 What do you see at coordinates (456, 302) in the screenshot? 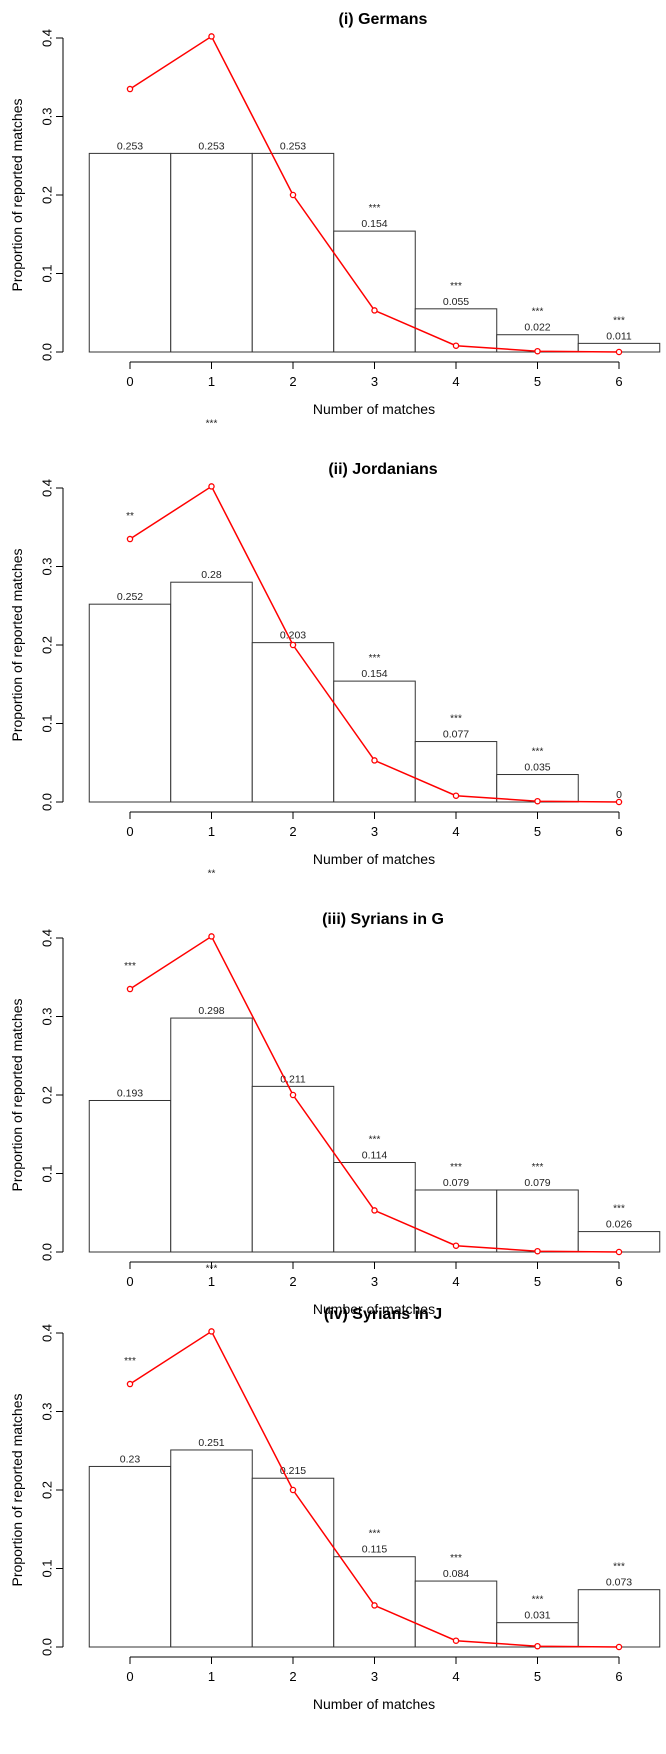
I see `bar-value-label: 0.055` at bounding box center [456, 302].